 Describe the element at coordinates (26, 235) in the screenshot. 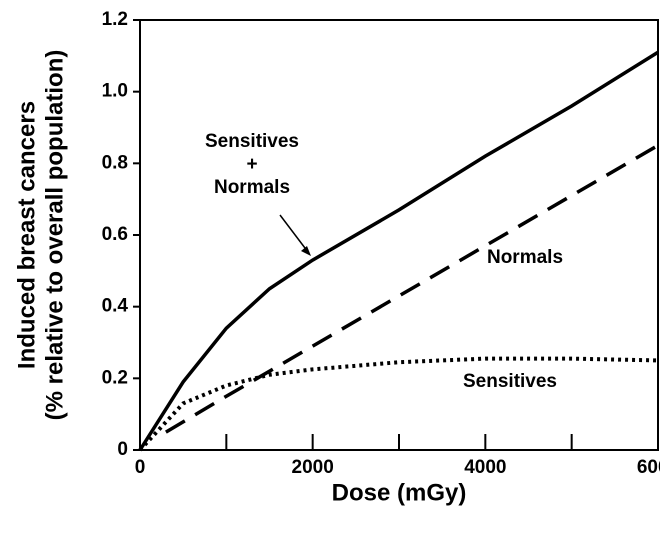

I see `y-axis-label: Induced breast cancers` at that location.